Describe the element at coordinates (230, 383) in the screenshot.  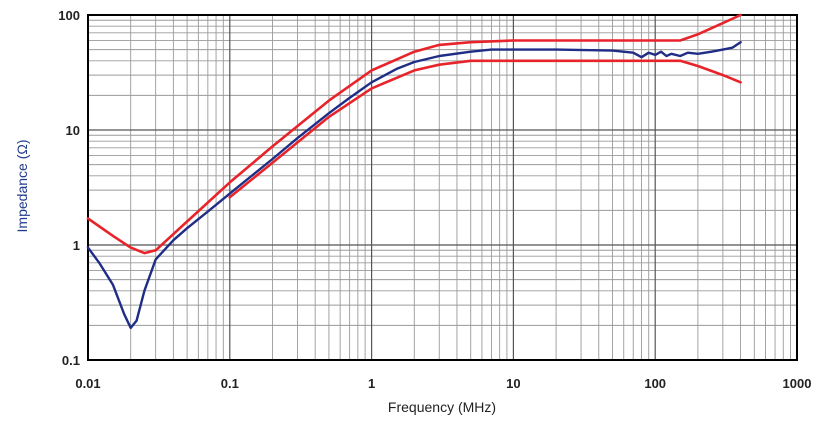
I see `x-tick-label: 0.1` at that location.